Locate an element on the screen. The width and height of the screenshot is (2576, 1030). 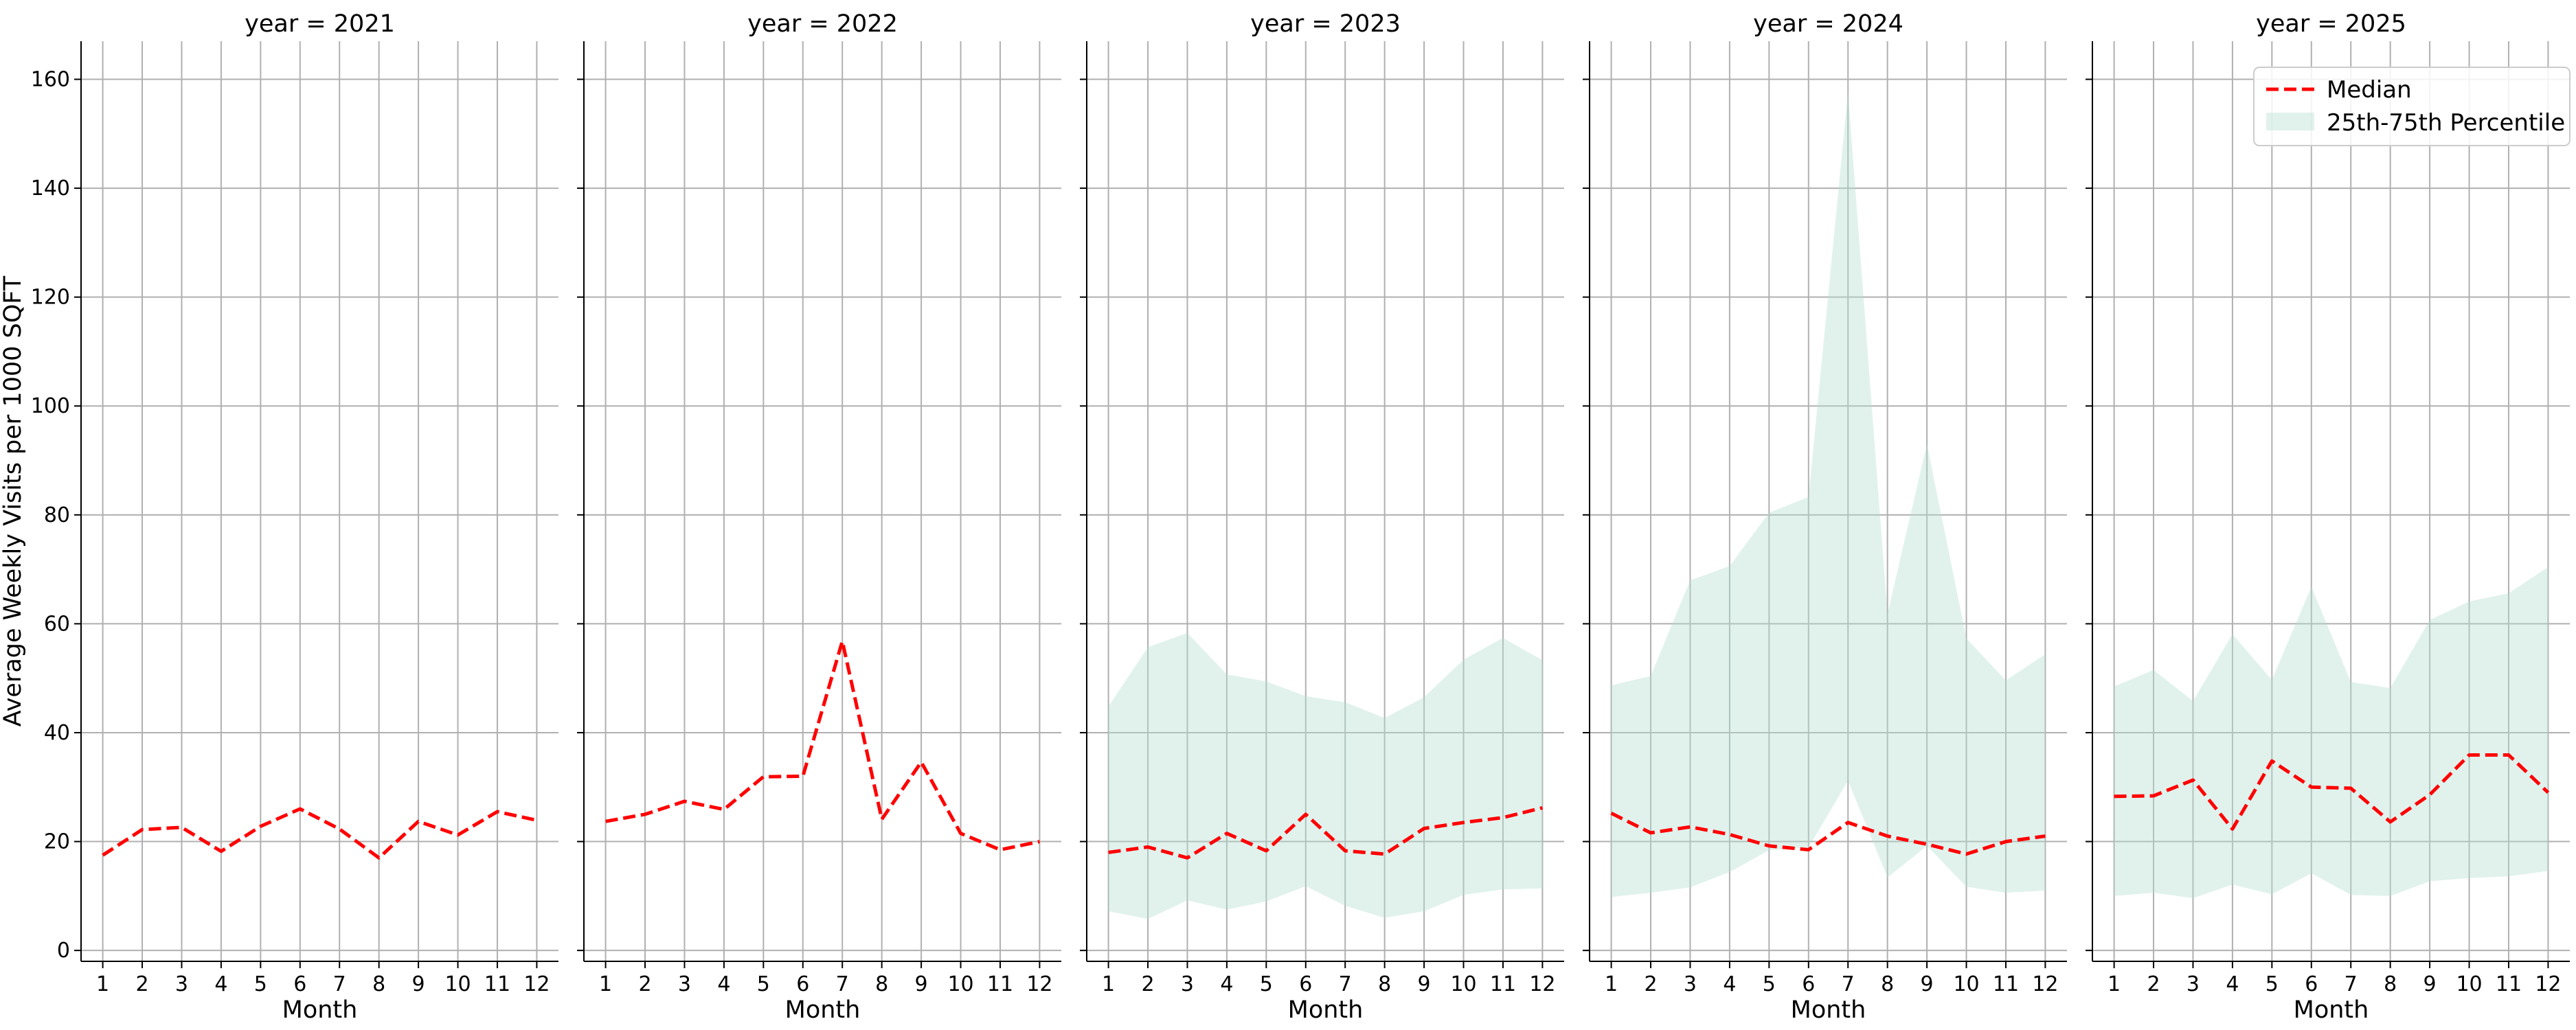
y-tick-label: 40 is located at coordinates (57, 733).